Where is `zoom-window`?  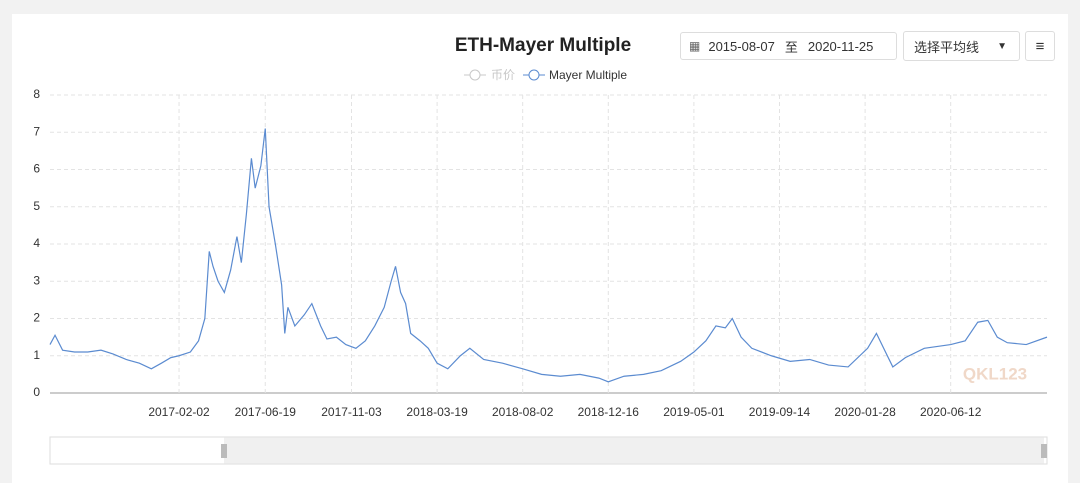
zoom-window is located at coordinates (634, 450).